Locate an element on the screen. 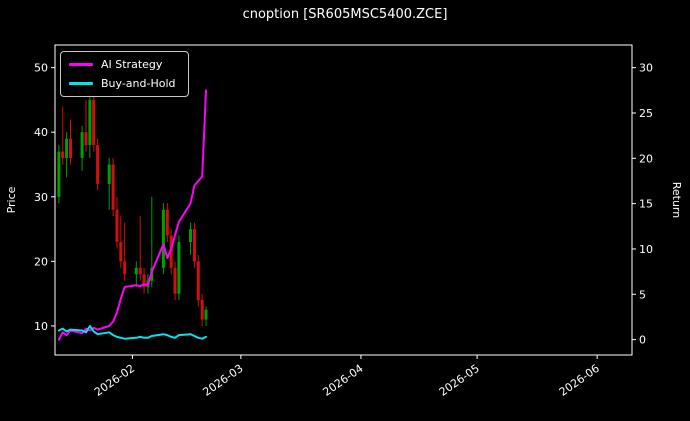  date-tick-label: 2026-05 is located at coordinates (459, 380).